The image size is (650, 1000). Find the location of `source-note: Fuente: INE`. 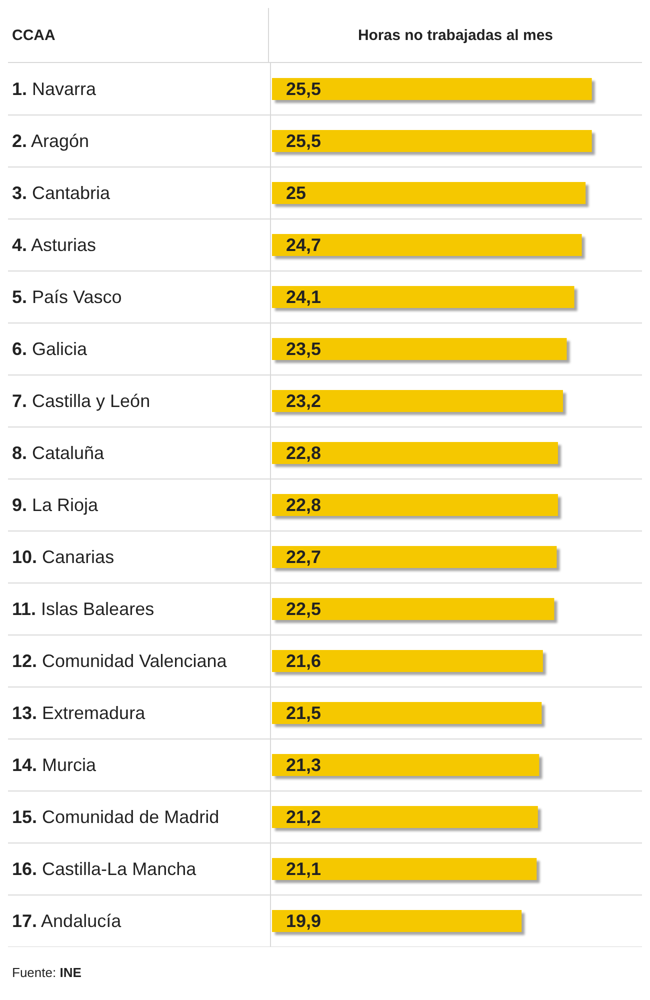

source-note: Fuente: INE is located at coordinates (46, 972).